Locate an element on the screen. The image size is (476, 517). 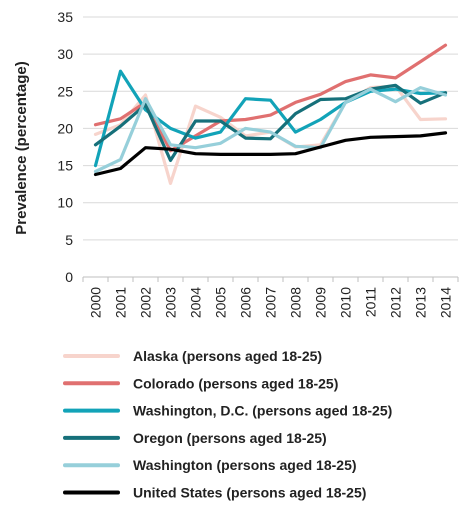
x-tick-label: 2000 is located at coordinates (96, 302).